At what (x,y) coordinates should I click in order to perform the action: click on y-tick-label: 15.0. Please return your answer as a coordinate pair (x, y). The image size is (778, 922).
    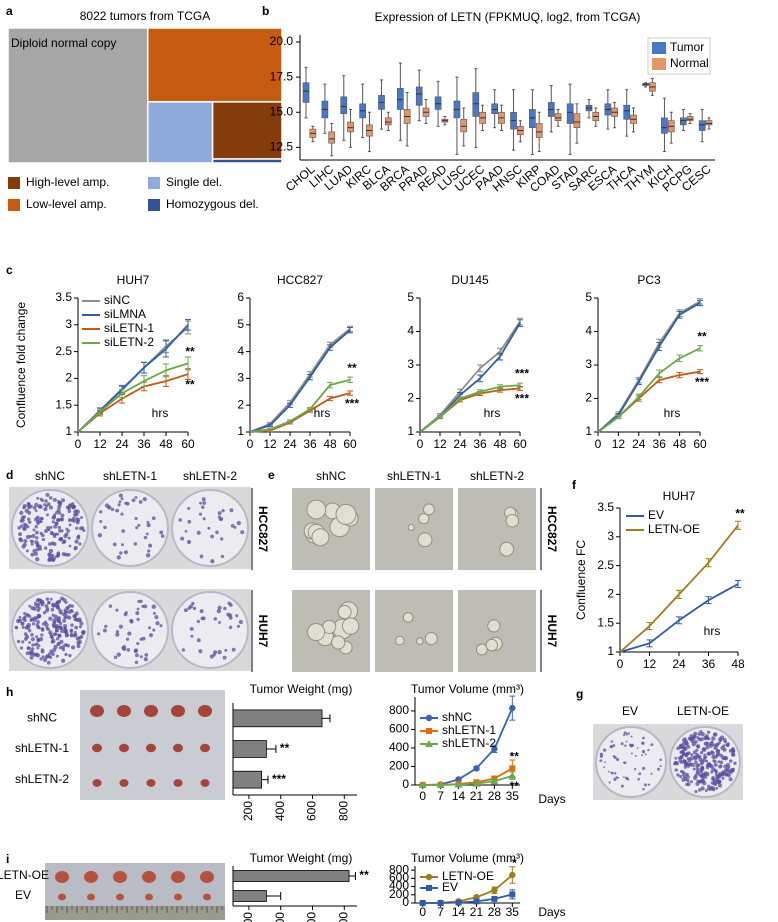
    Looking at the image, I should click on (282, 111).